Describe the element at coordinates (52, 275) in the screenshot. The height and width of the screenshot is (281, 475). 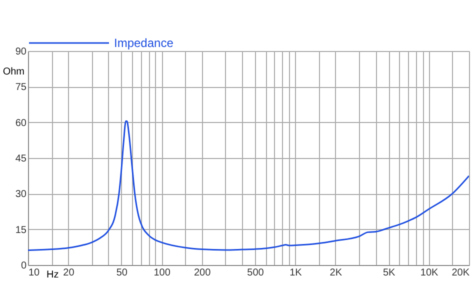
I see `x-axis-title: Hz` at that location.